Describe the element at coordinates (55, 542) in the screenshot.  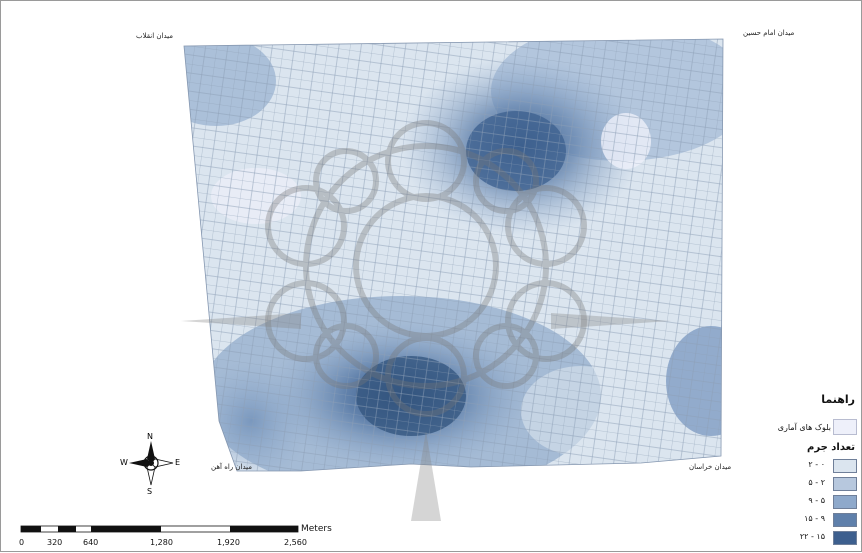
I see `scale-tick: 320` at that location.